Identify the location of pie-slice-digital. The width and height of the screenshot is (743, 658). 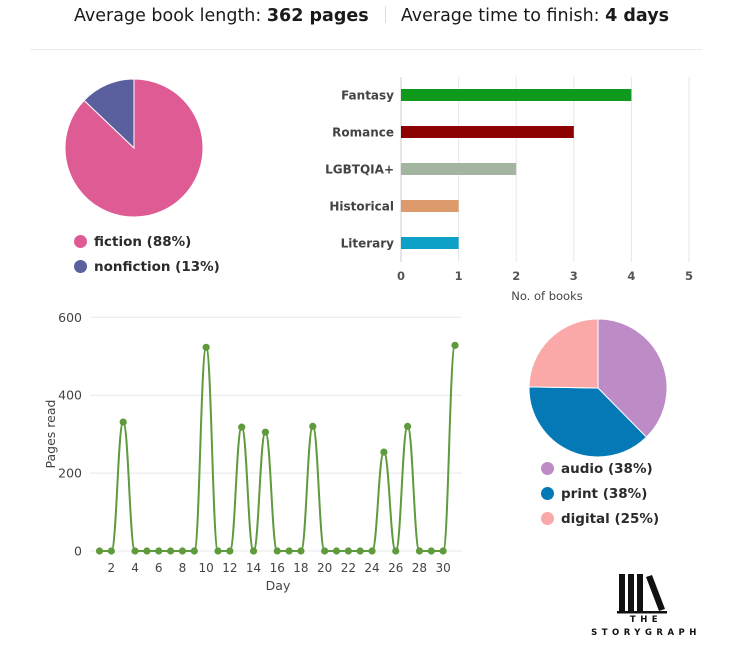
(563, 353).